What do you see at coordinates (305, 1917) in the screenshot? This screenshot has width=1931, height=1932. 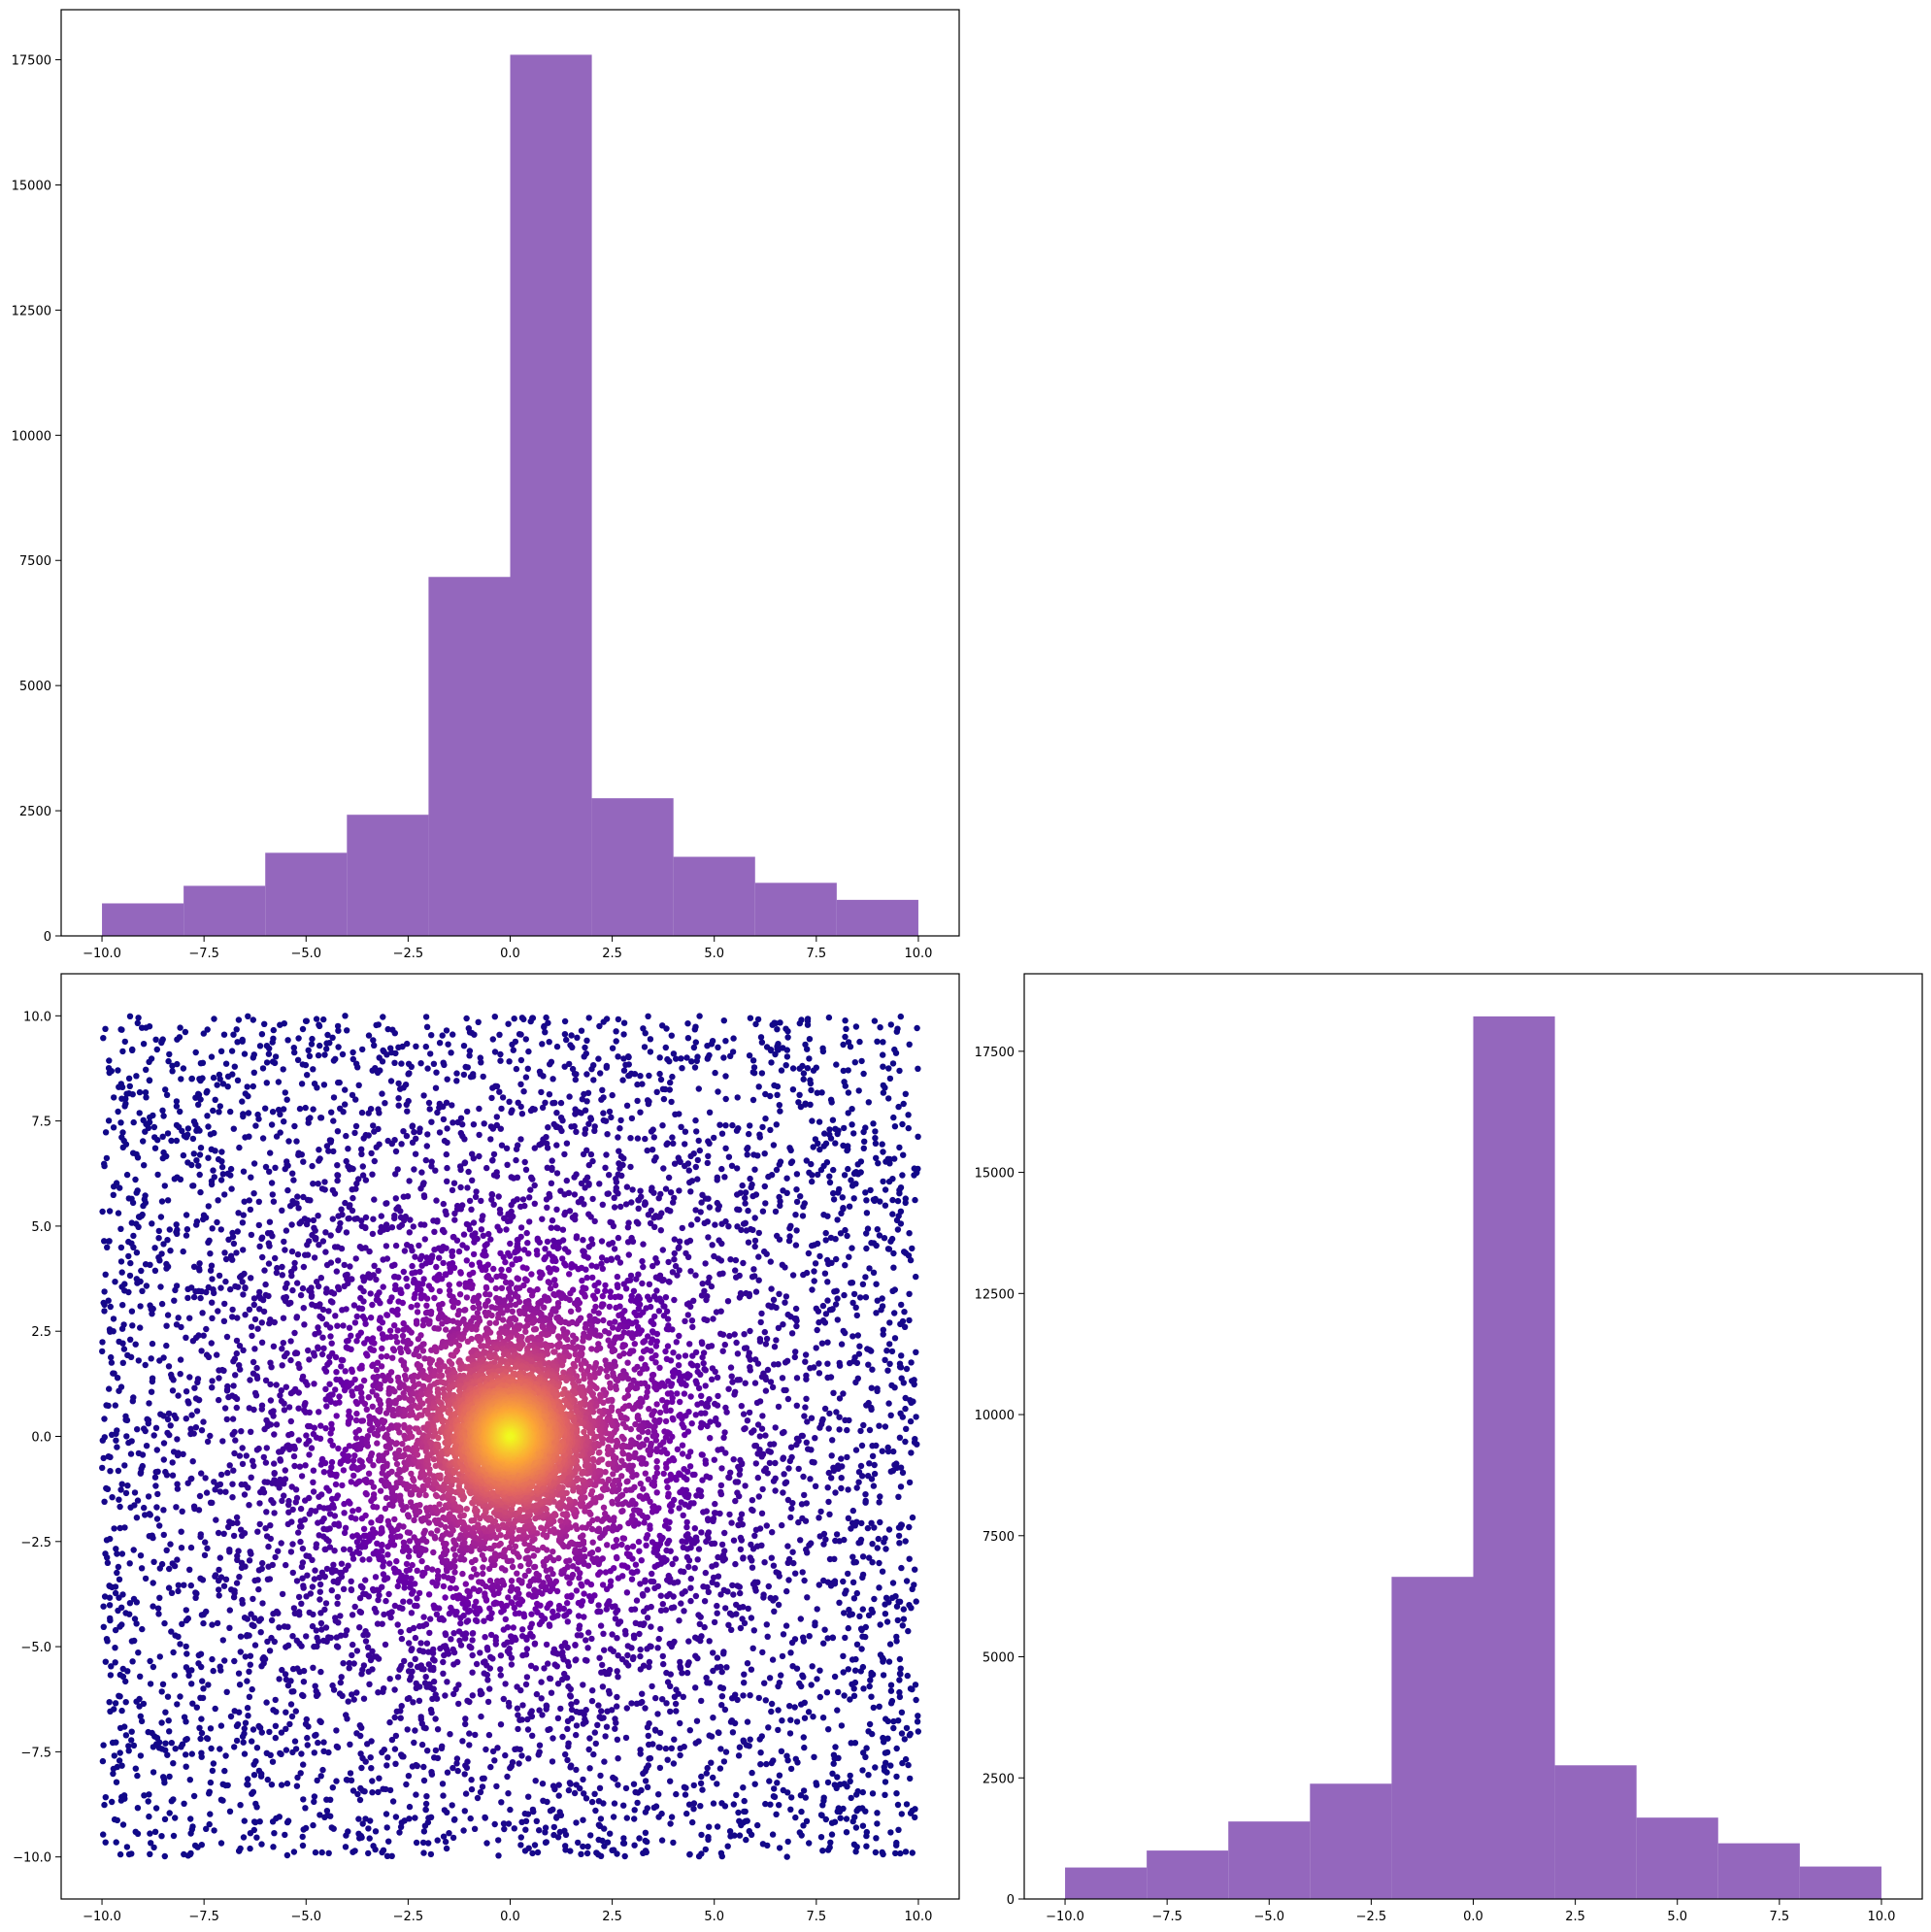 I see `x-tick-label: −5.0` at bounding box center [305, 1917].